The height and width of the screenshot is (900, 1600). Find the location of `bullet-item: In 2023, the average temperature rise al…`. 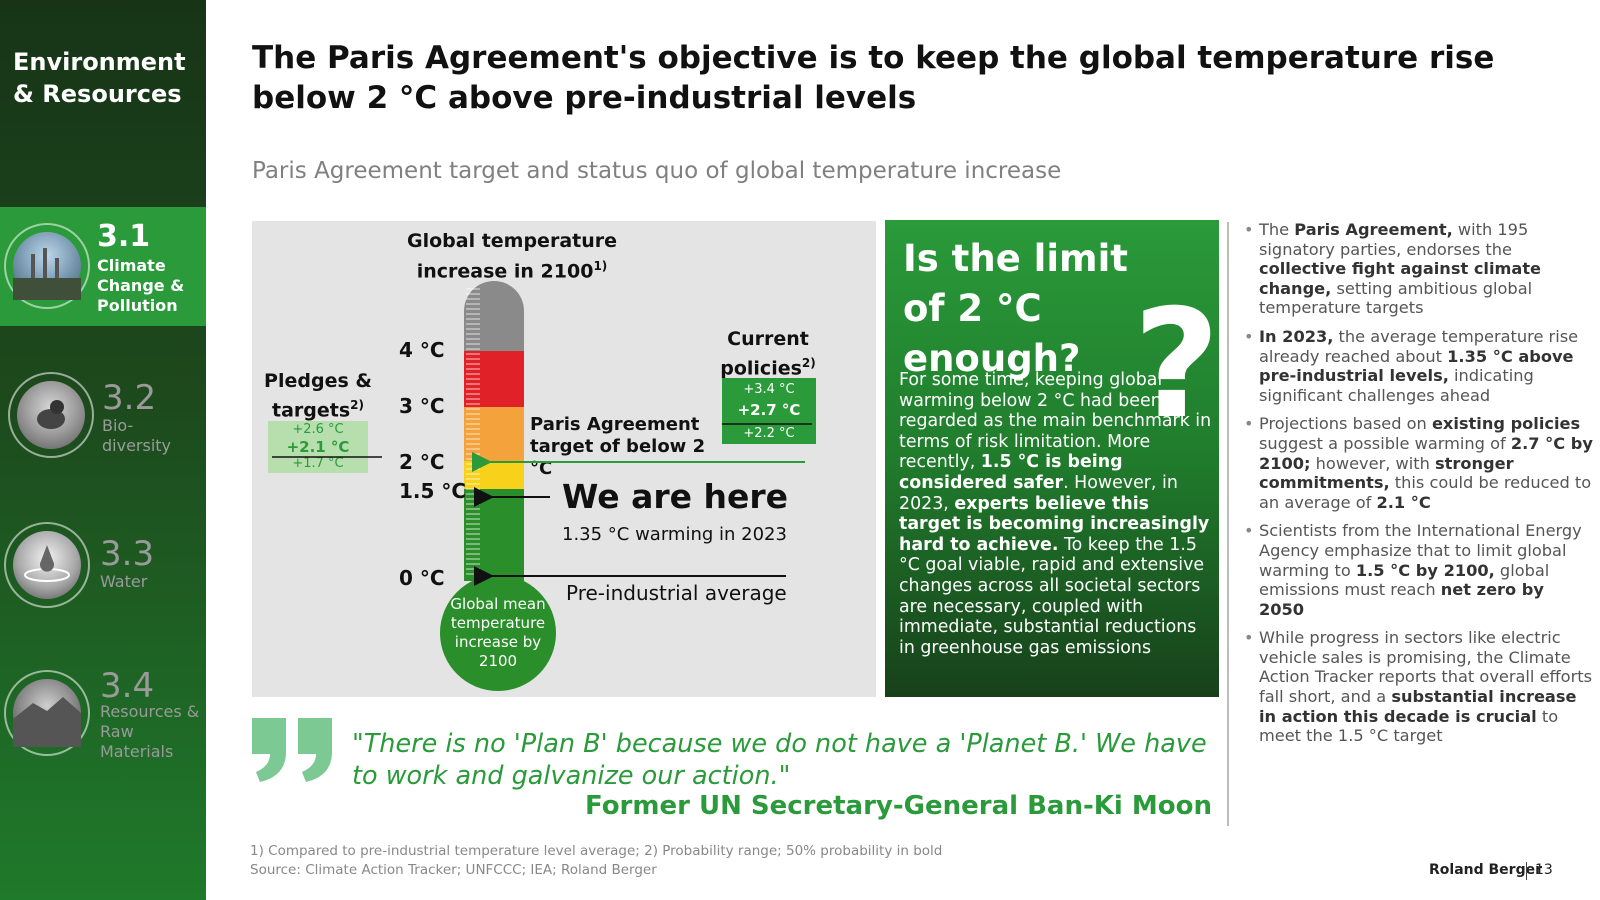

bullet-item: In 2023, the average temperature rise al… is located at coordinates (1419, 366).